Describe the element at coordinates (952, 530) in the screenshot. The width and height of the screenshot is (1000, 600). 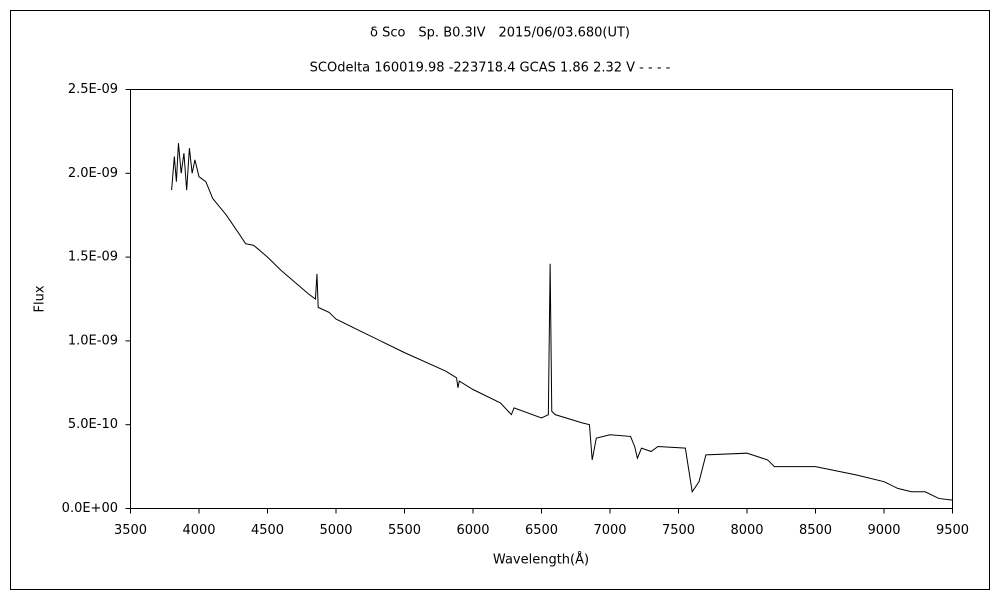
I see `x-tick-label: 9500` at that location.